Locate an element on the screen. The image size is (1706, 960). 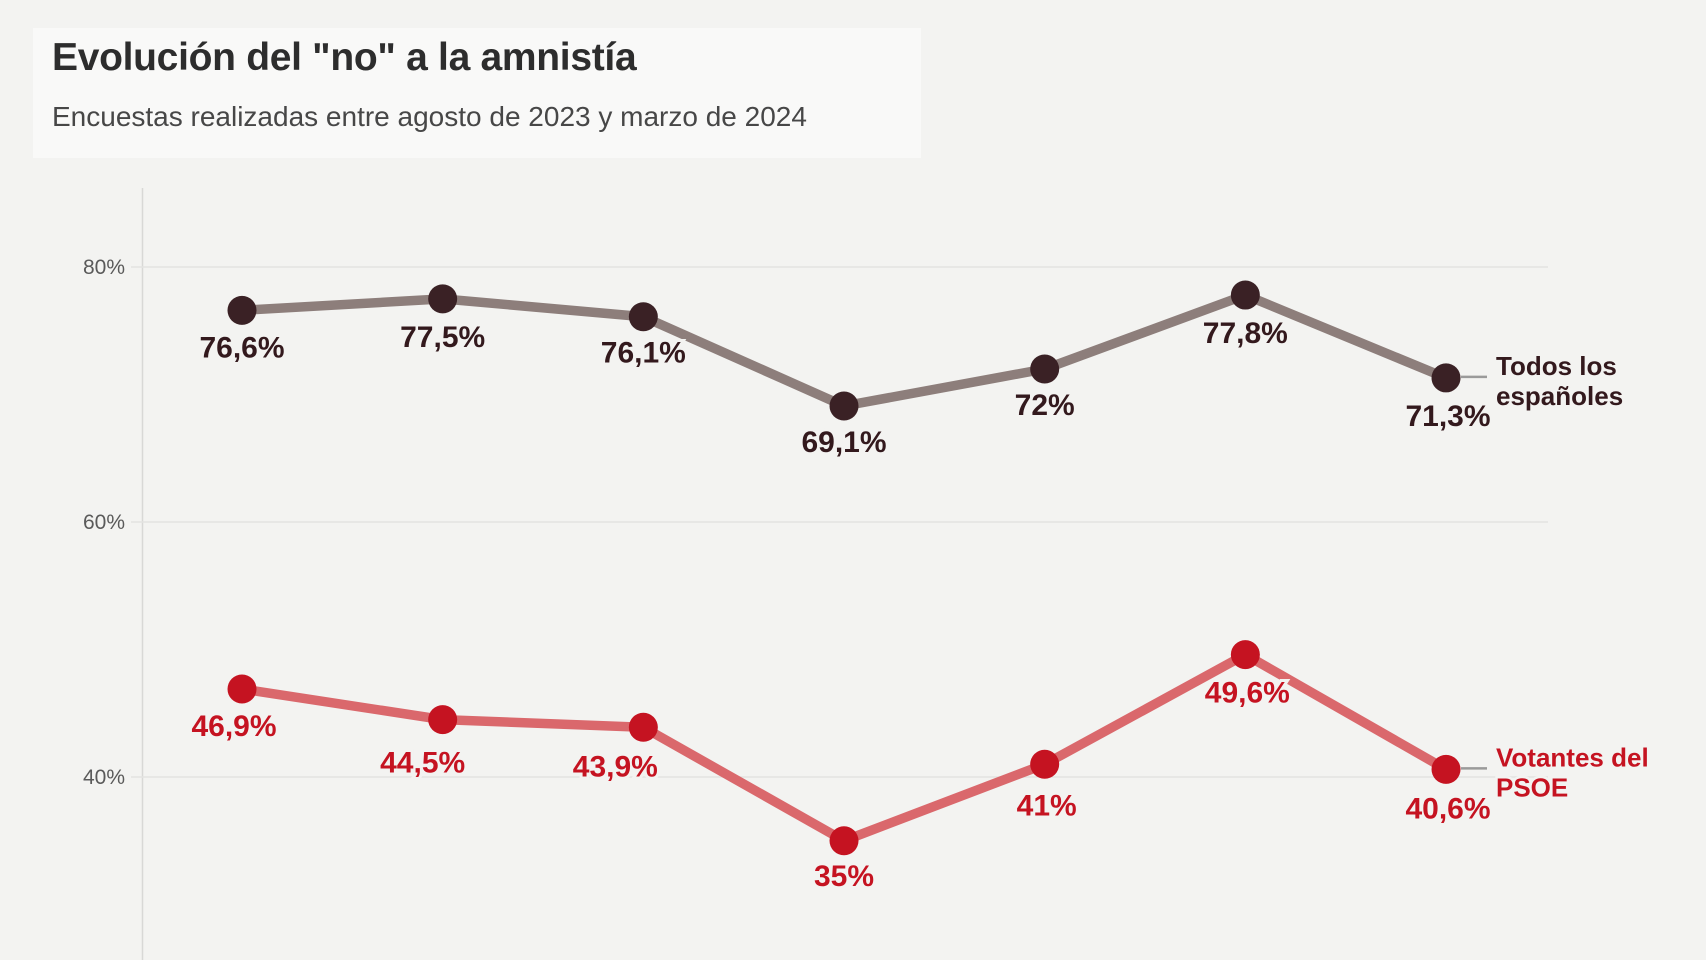
series-0-value-label-3: 69,1% is located at coordinates (843, 442).